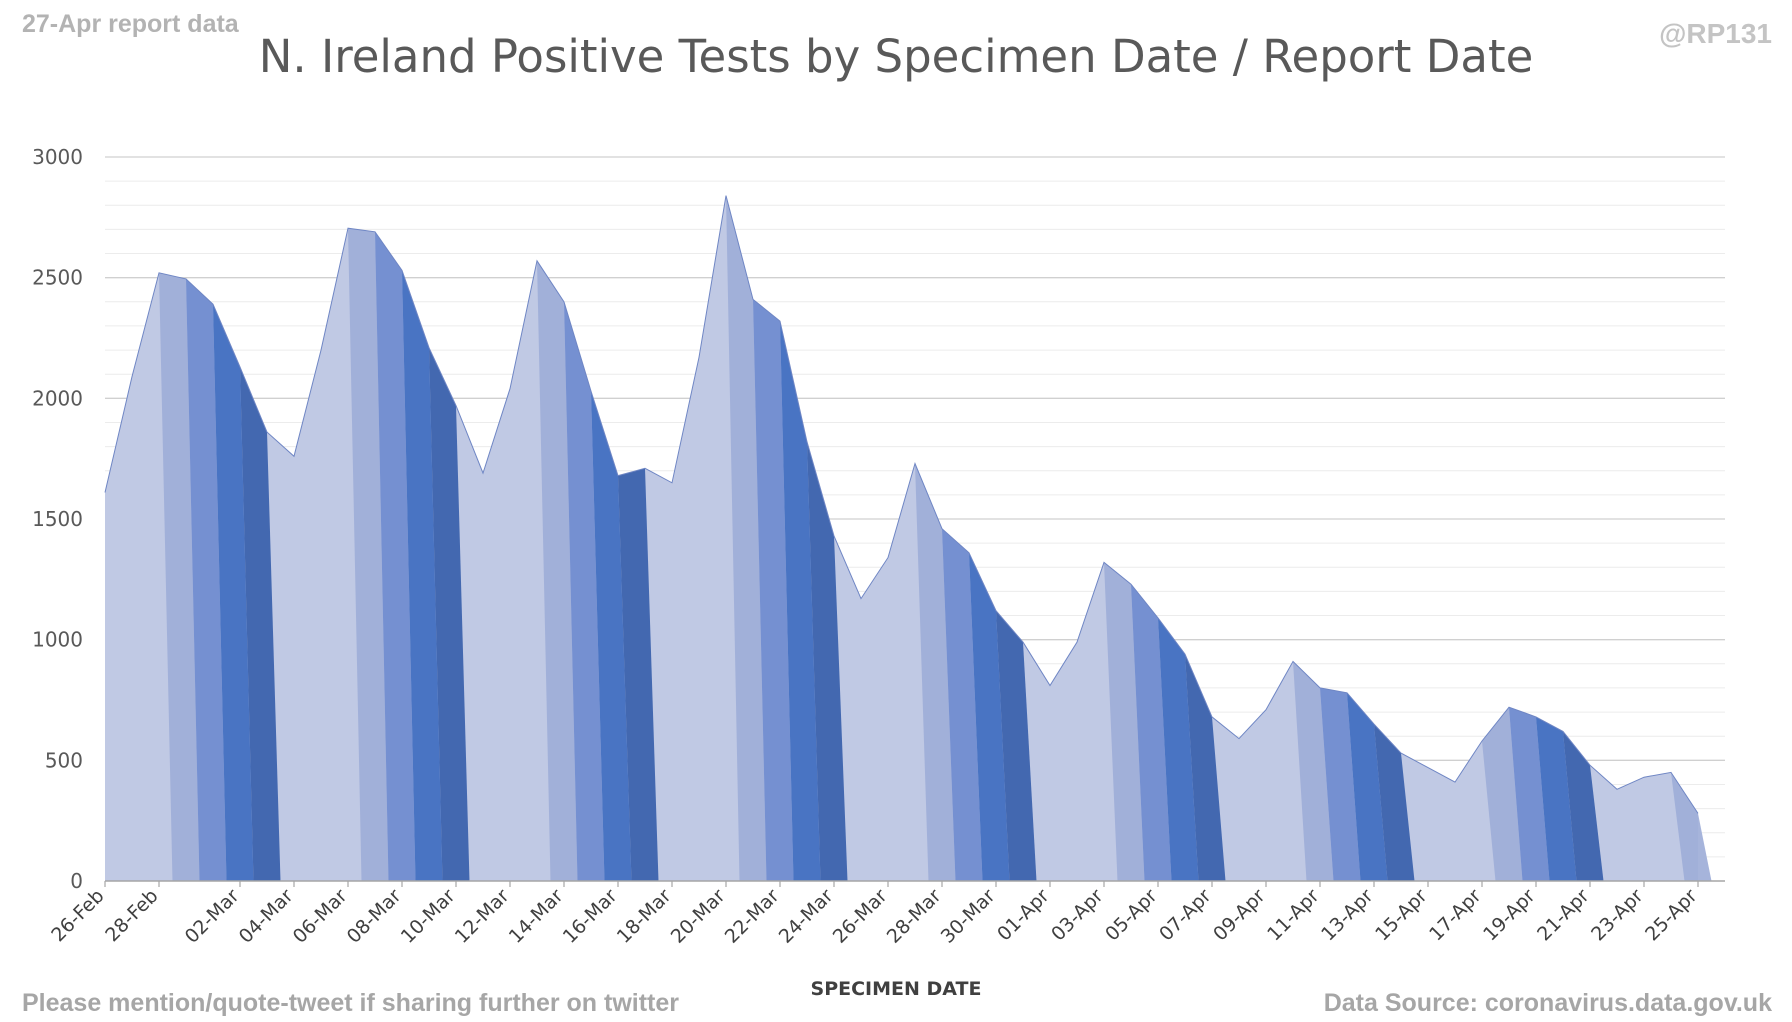  Describe the element at coordinates (806, 916) in the screenshot. I see `x-tick-label: 24-Mar` at that location.